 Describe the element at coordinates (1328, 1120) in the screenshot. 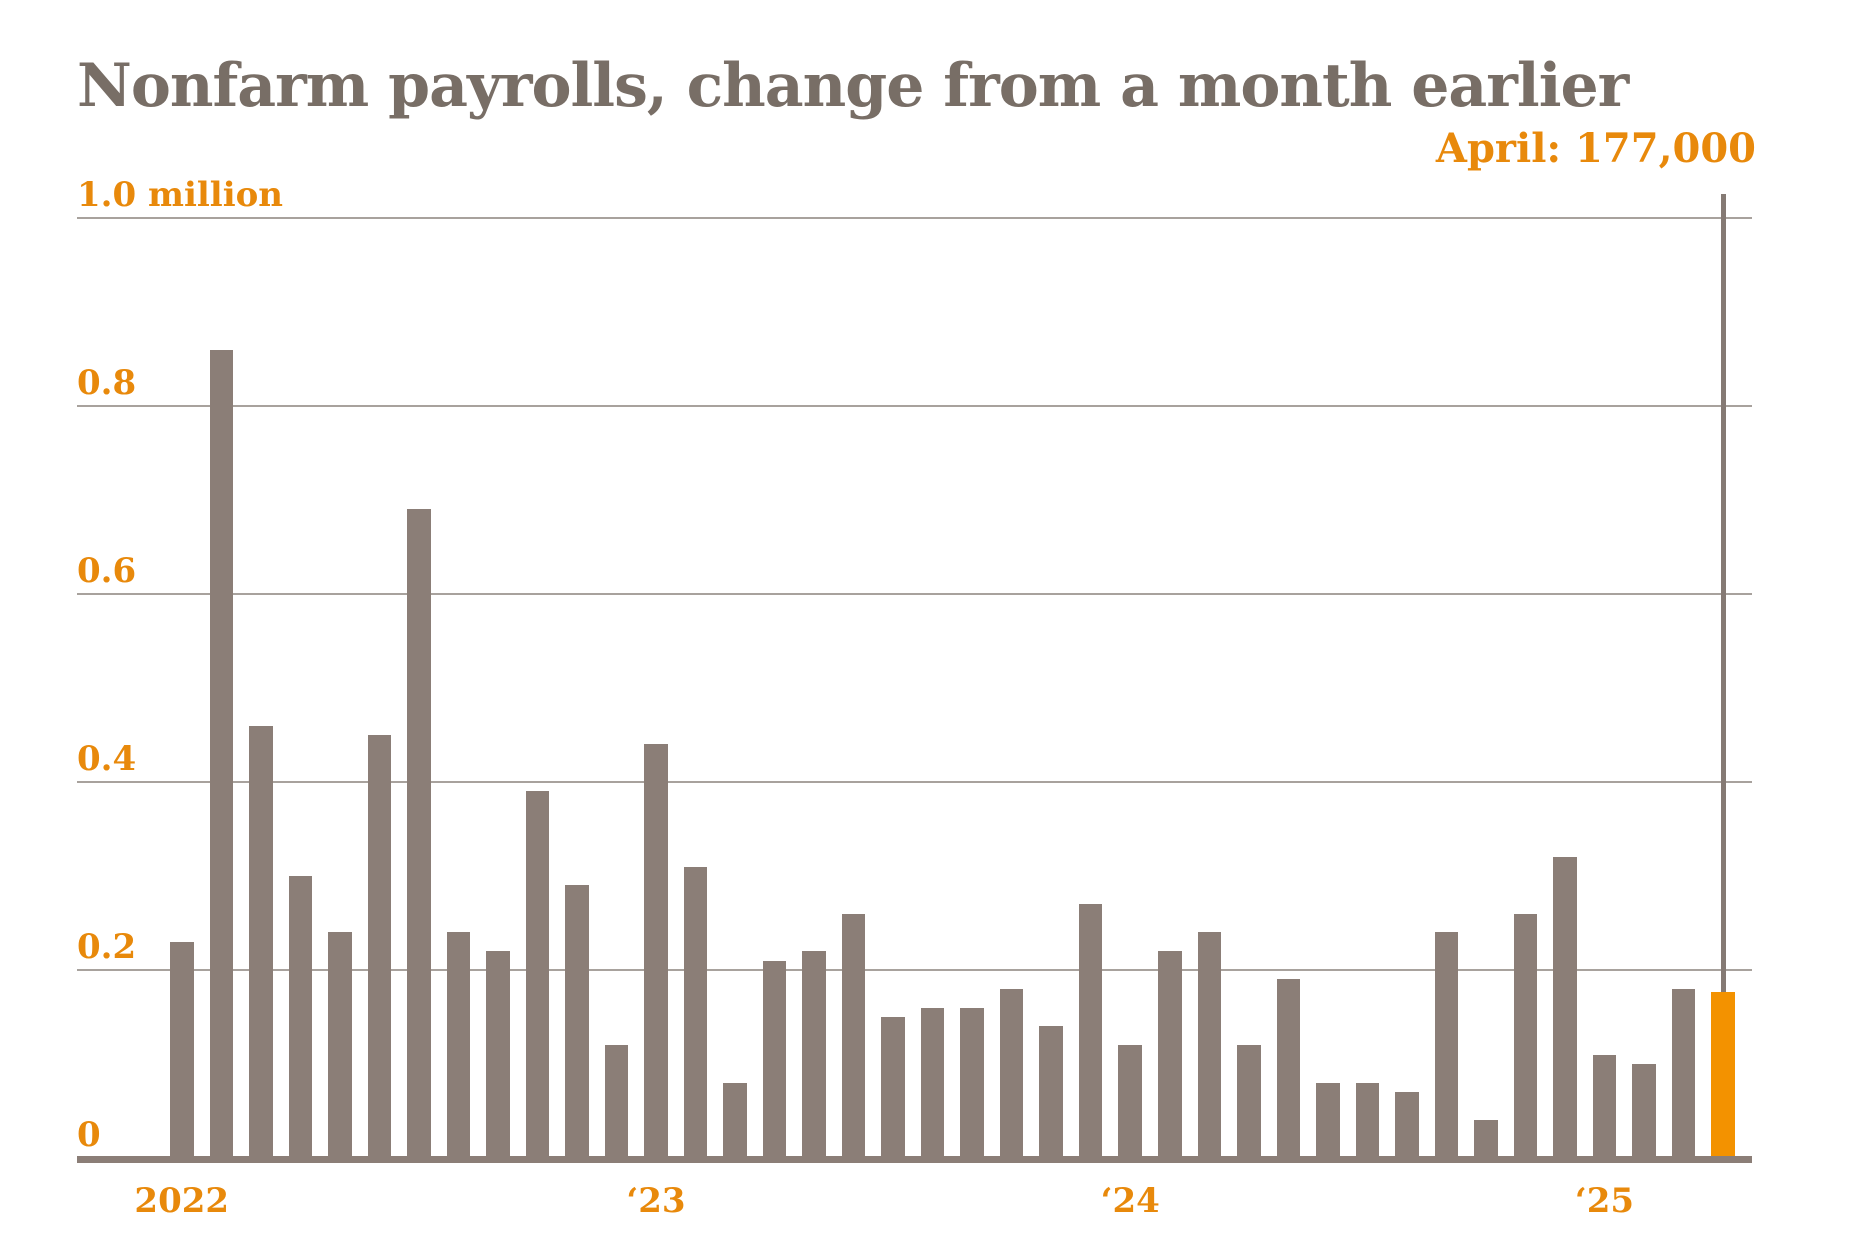

I see `bar-jun-2024` at that location.